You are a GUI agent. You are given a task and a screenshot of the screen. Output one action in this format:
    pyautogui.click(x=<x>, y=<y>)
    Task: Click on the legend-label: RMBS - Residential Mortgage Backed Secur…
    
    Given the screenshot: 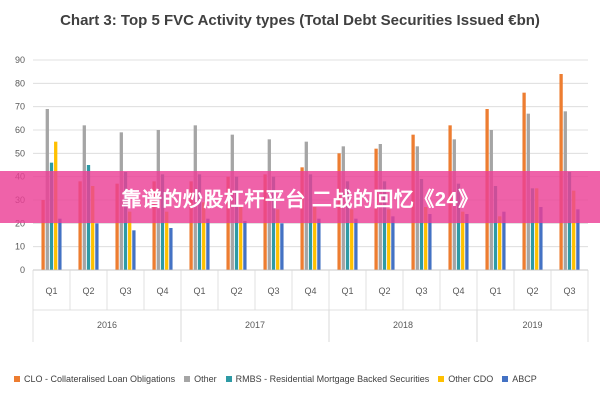 What is the action you would take?
    pyautogui.click(x=332, y=379)
    